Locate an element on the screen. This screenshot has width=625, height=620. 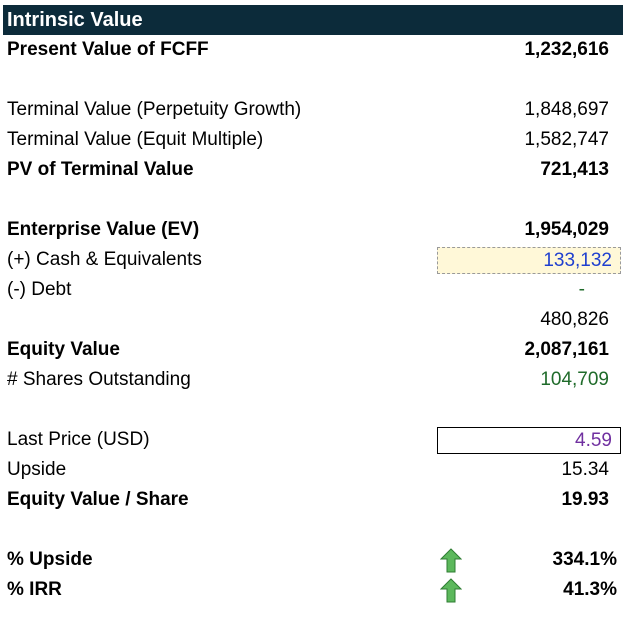
value-pct-upside: 334.1% is located at coordinates (584, 559).